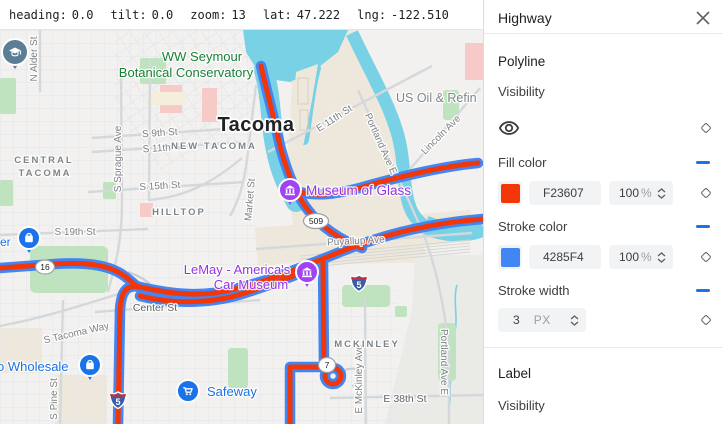 The height and width of the screenshot is (424, 723). Describe the element at coordinates (522, 162) in the screenshot. I see `fill-color-label: Fill color` at that location.